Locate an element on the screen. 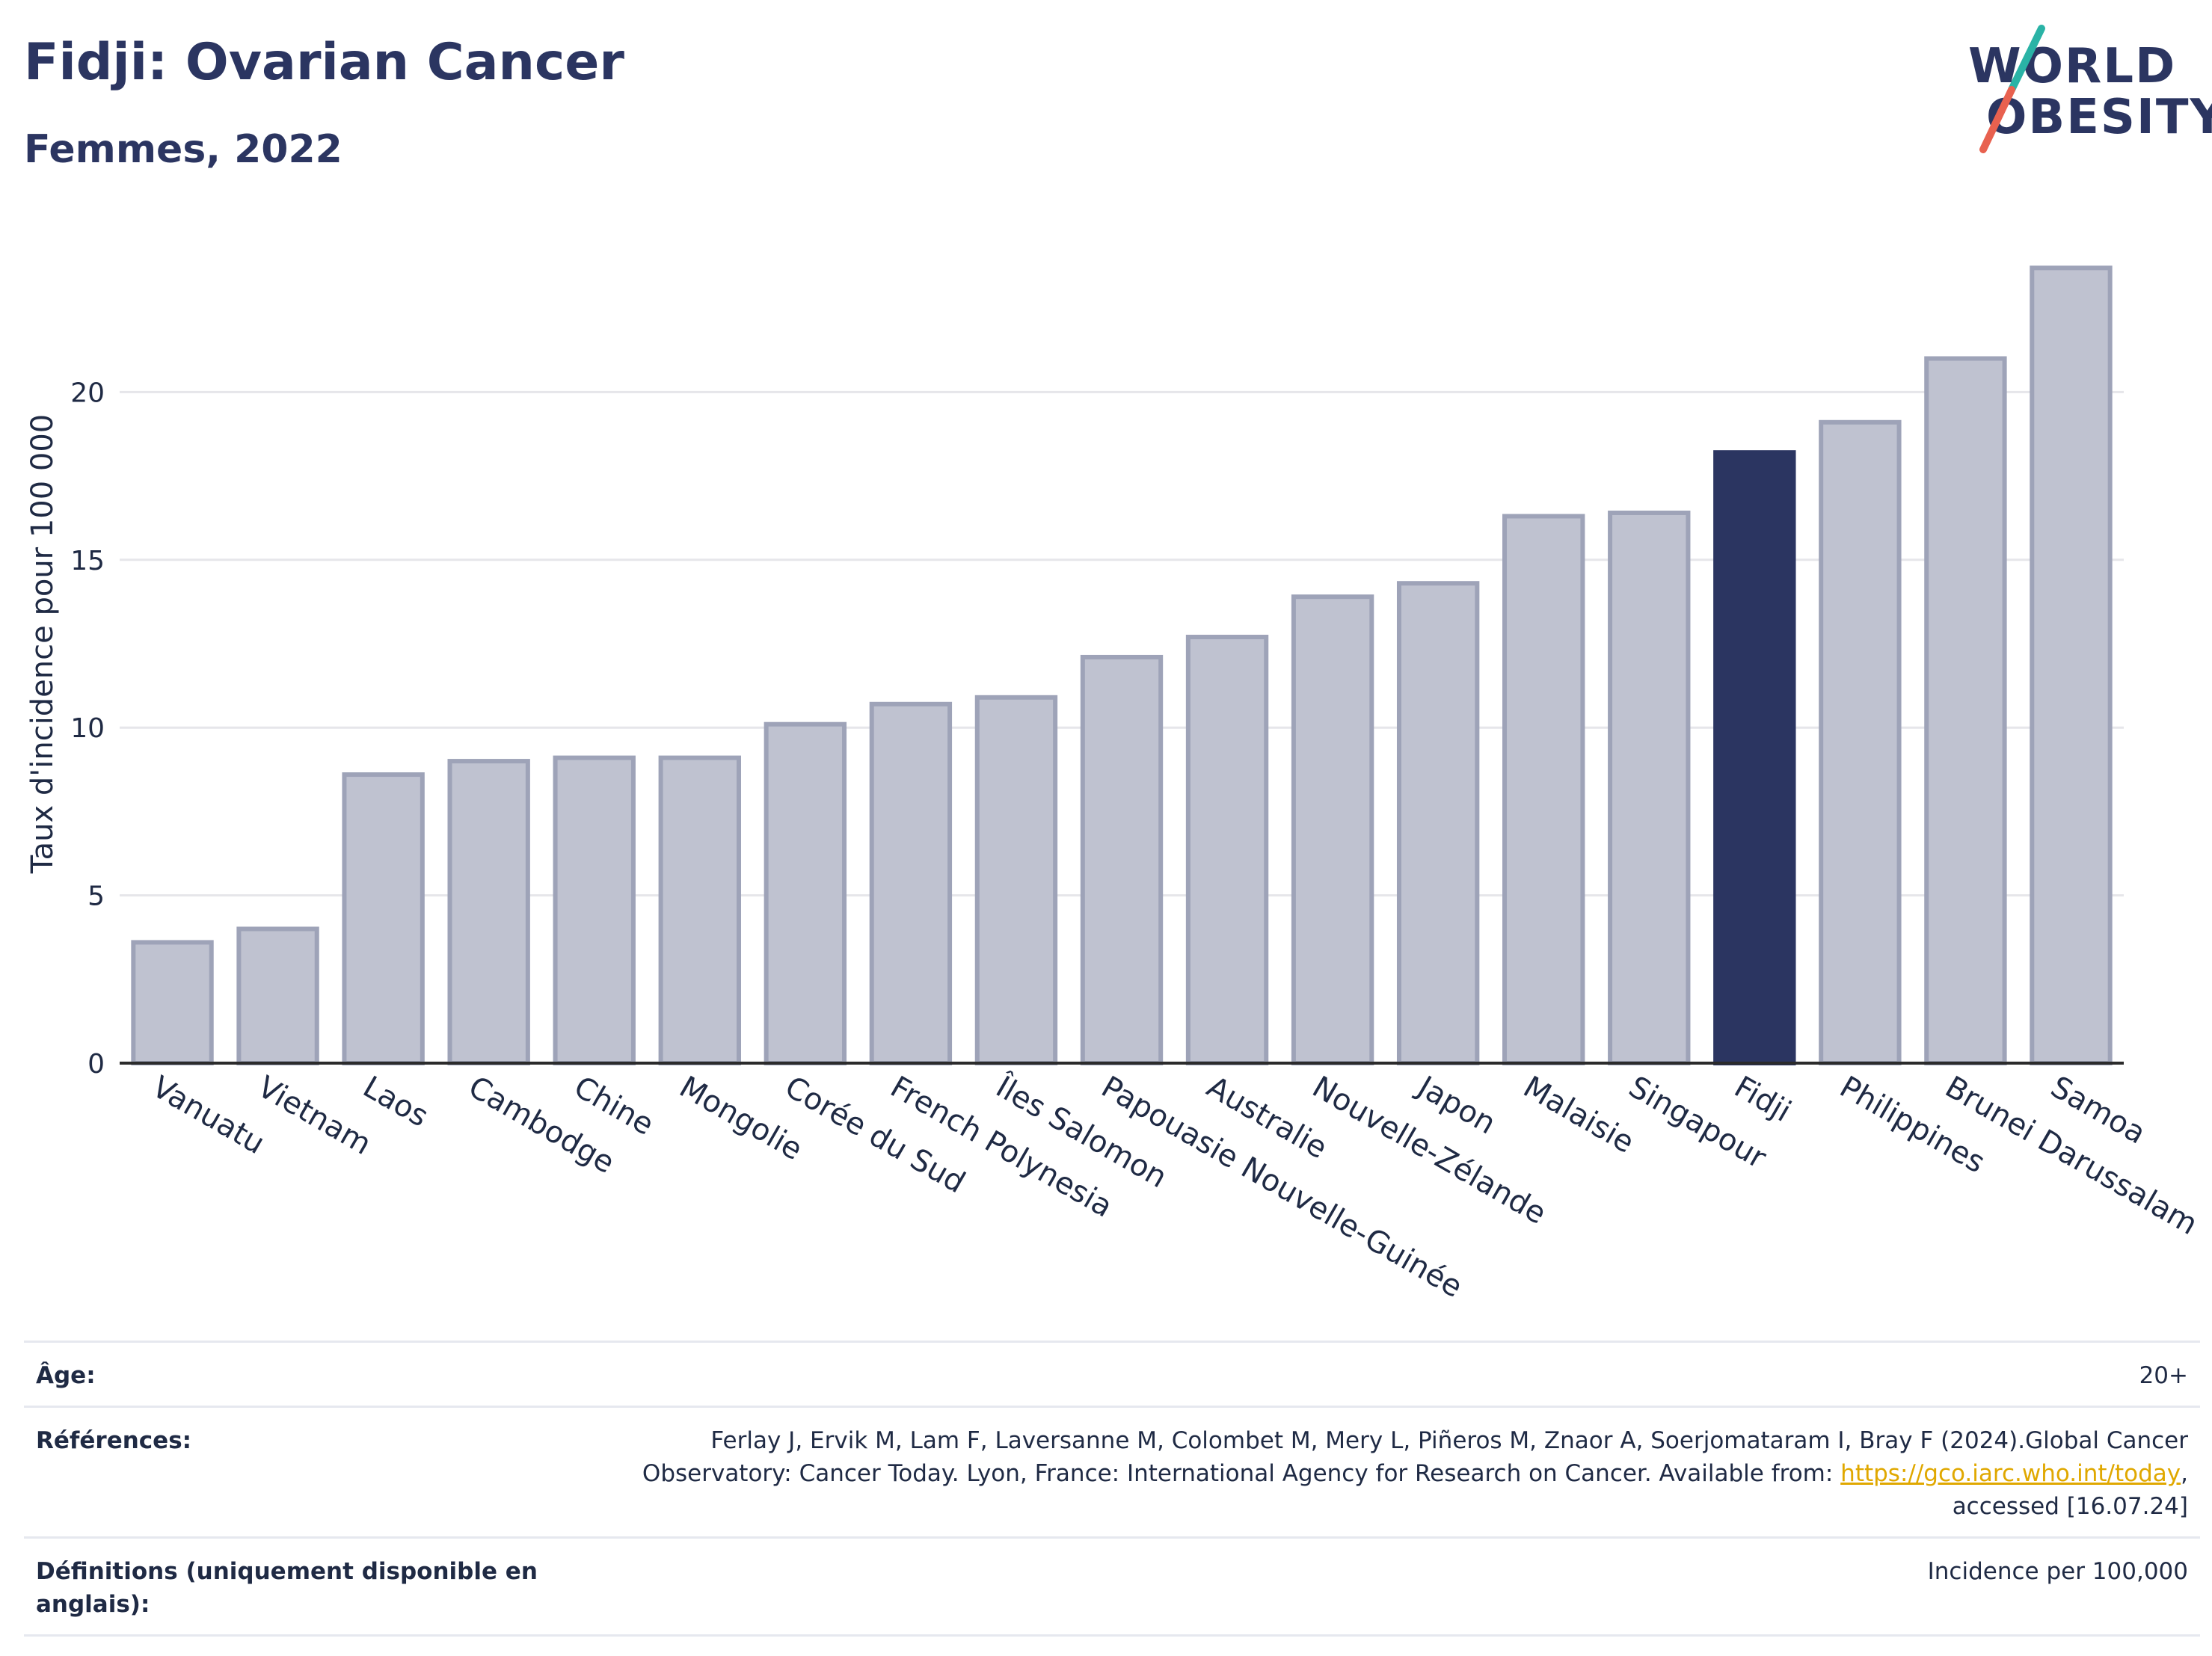  definitions-value: Incidence per 100,000 is located at coordinates (2057, 1571).